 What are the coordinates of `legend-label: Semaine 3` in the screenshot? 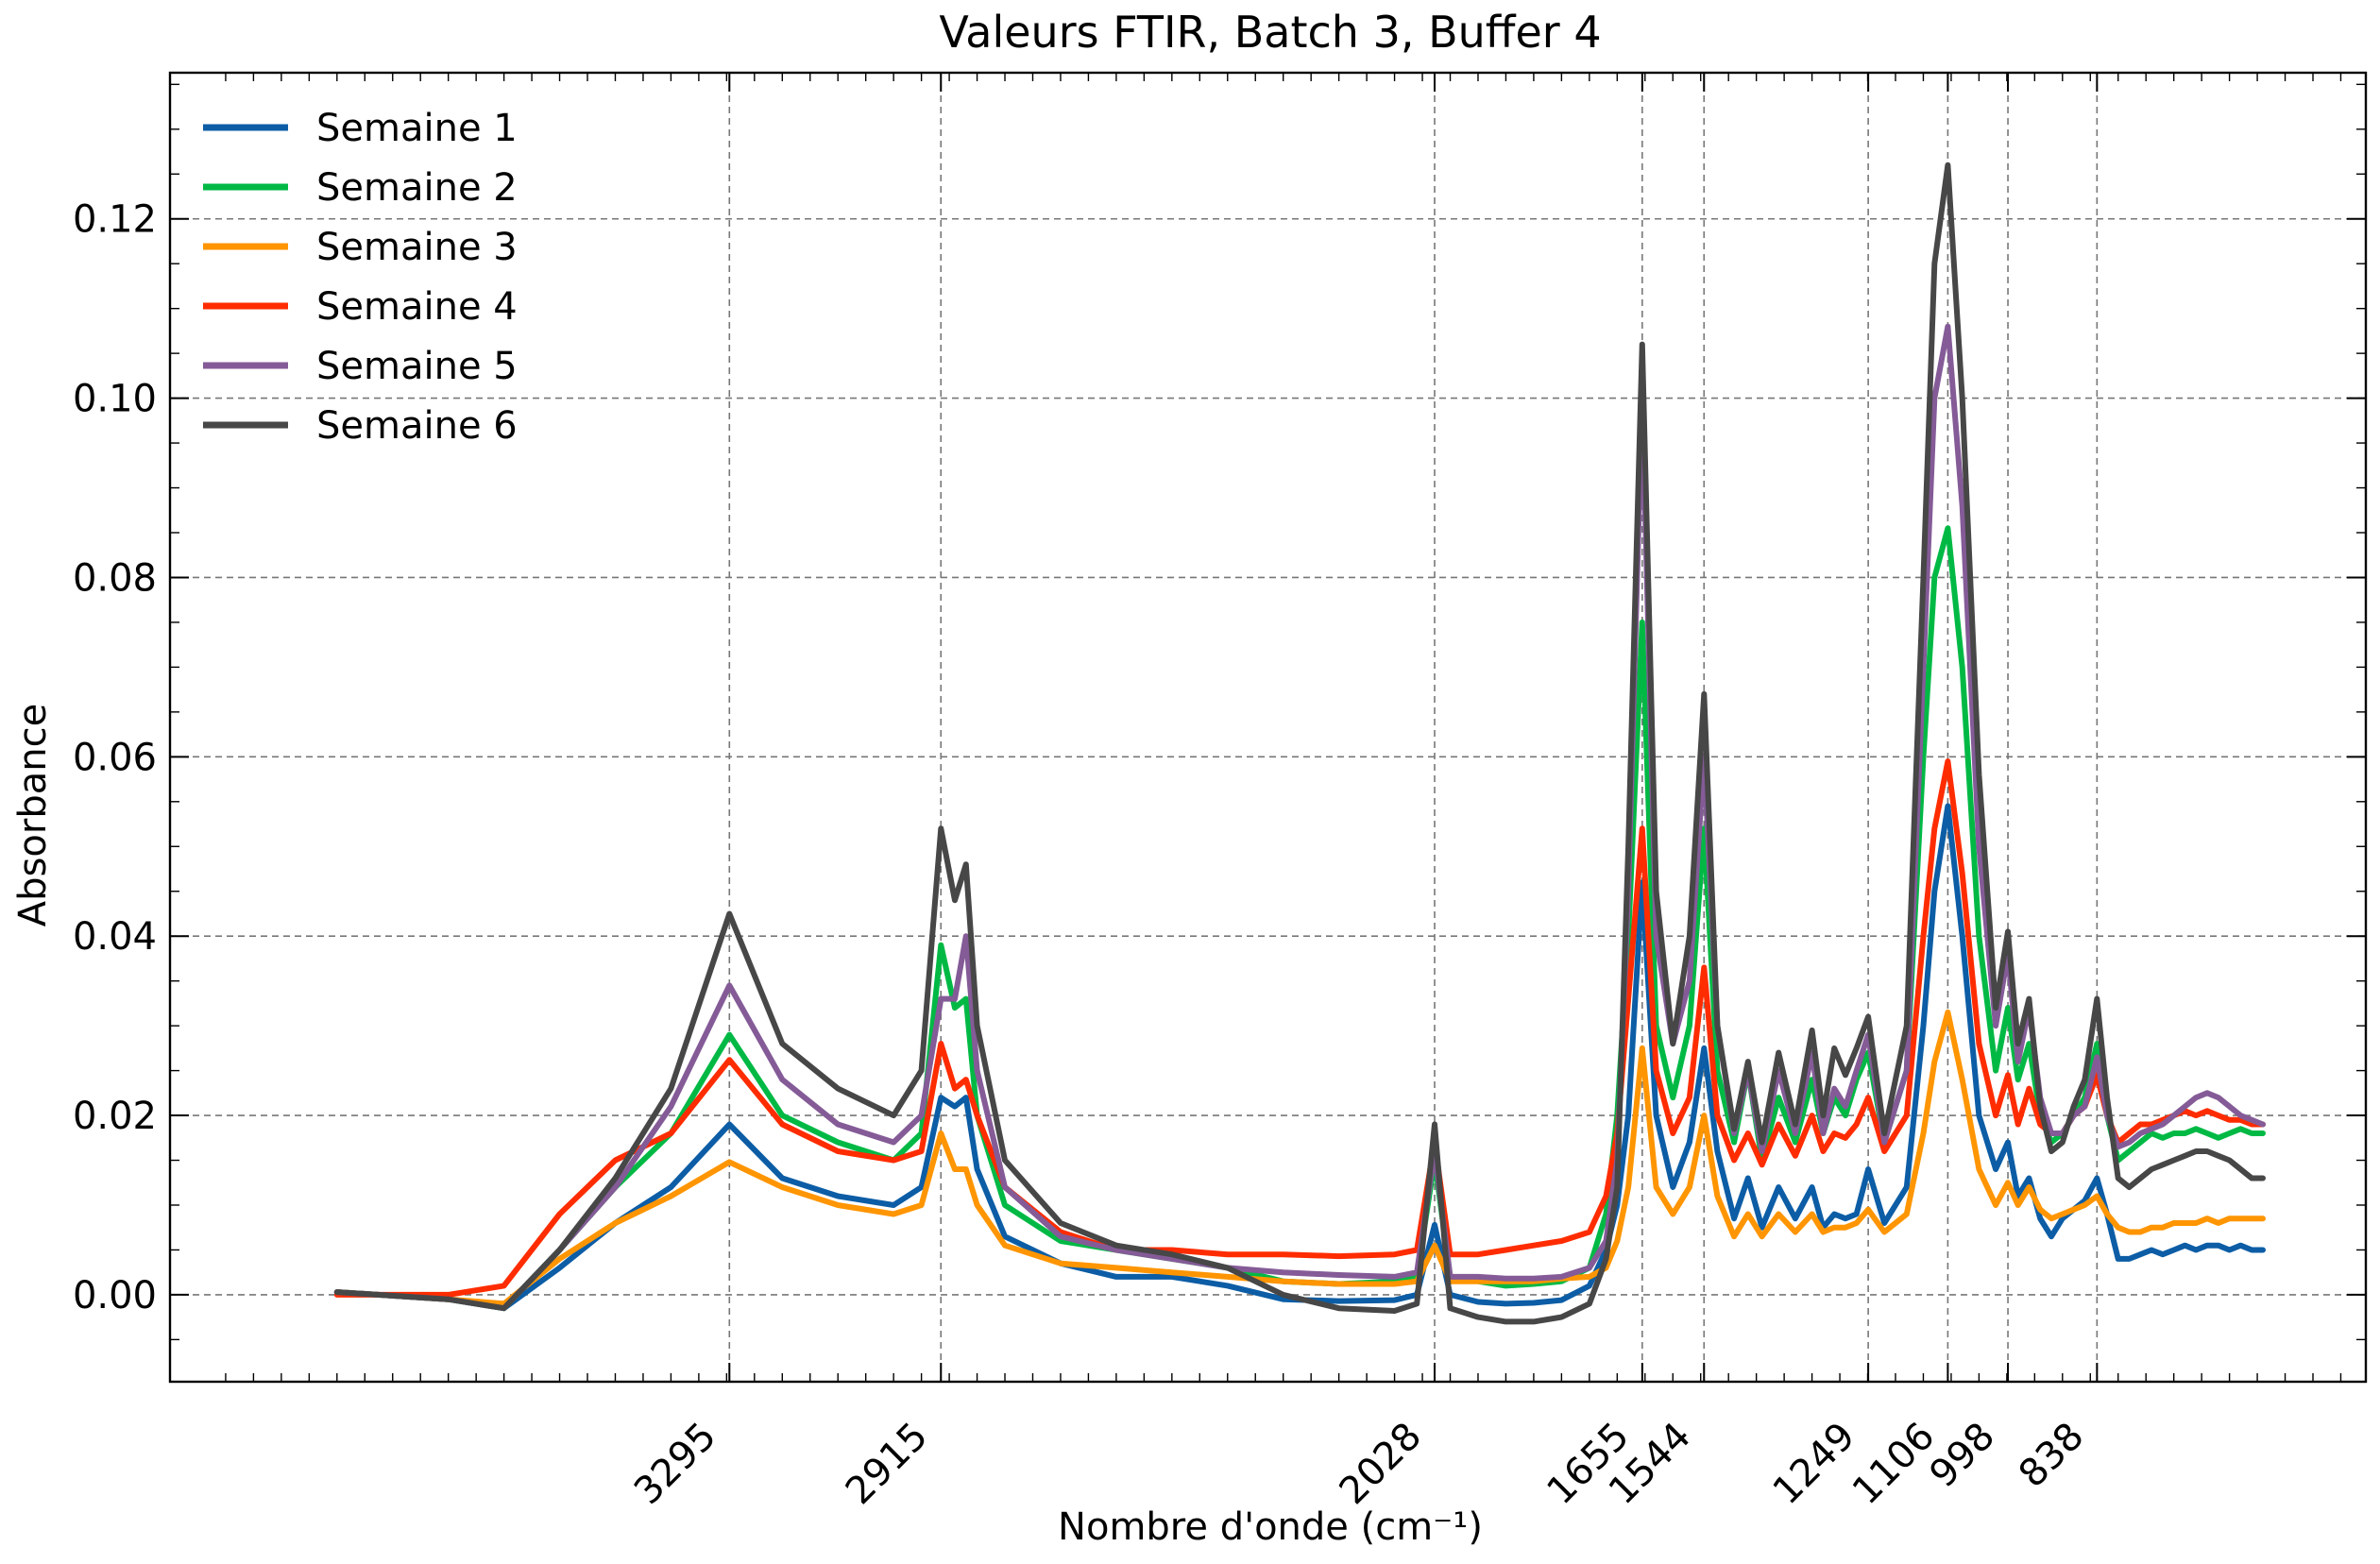 It's located at (417, 247).